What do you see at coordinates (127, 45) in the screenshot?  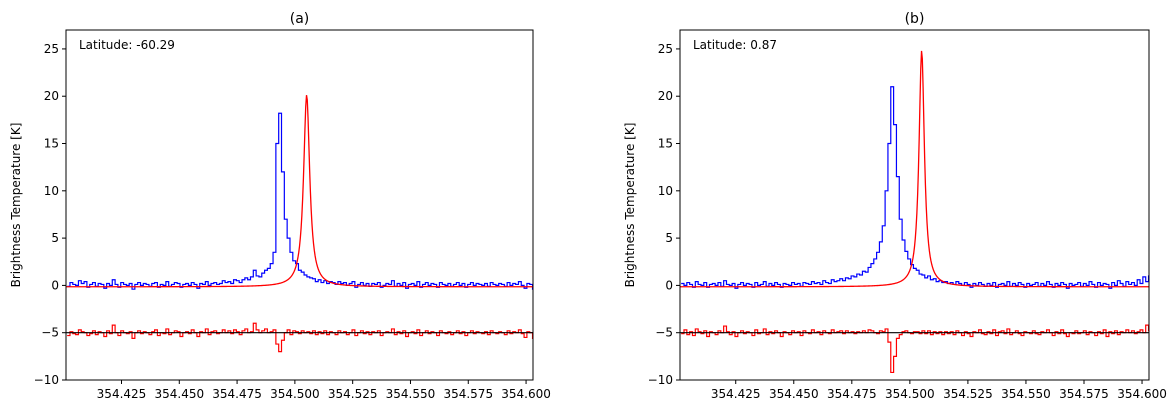 I see `latitude-annotation: Latitude: -60.29` at bounding box center [127, 45].